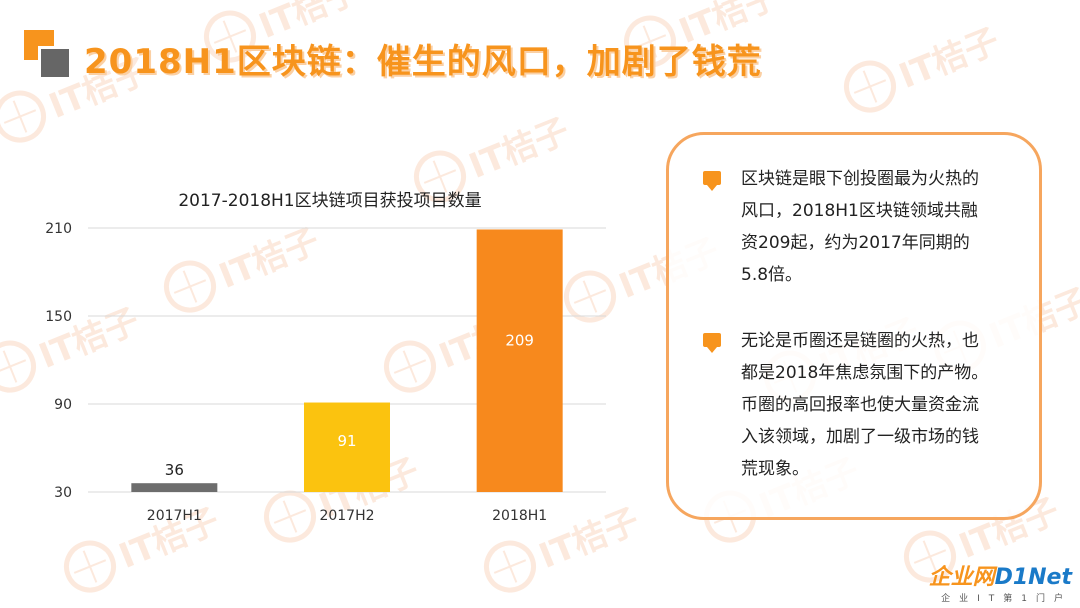 The height and width of the screenshot is (608, 1080). Describe the element at coordinates (174, 487) in the screenshot. I see `bar-2017H1` at that location.